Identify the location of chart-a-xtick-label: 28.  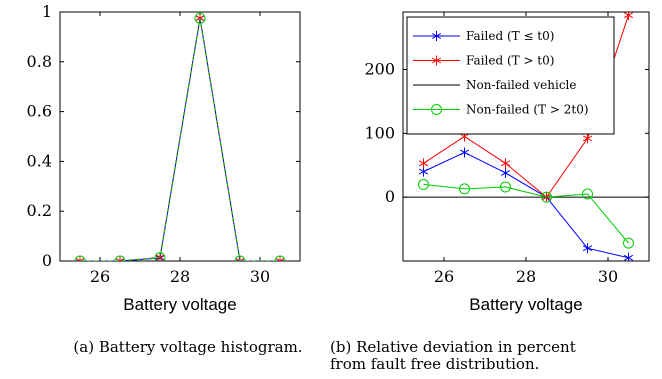
(180, 276).